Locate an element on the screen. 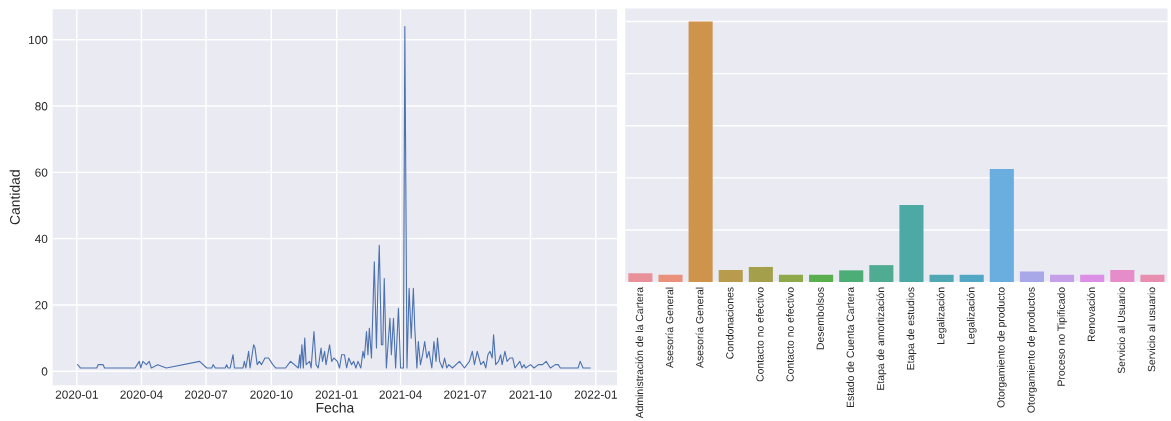  x-tick-label: Etapa de amortización is located at coordinates (881, 338).